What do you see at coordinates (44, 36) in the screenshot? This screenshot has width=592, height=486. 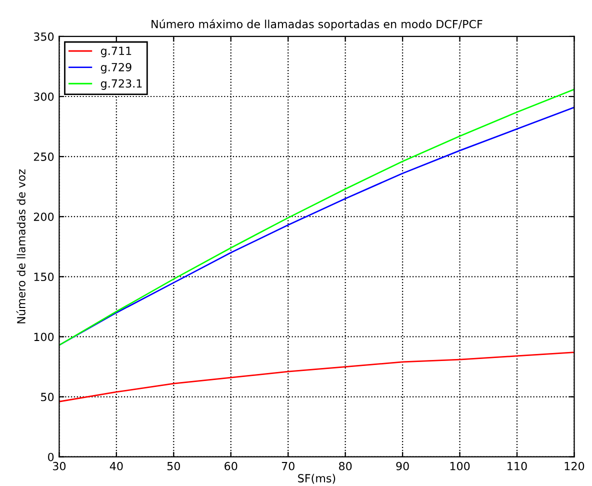 I see `y-tick-label: 350` at bounding box center [44, 36].